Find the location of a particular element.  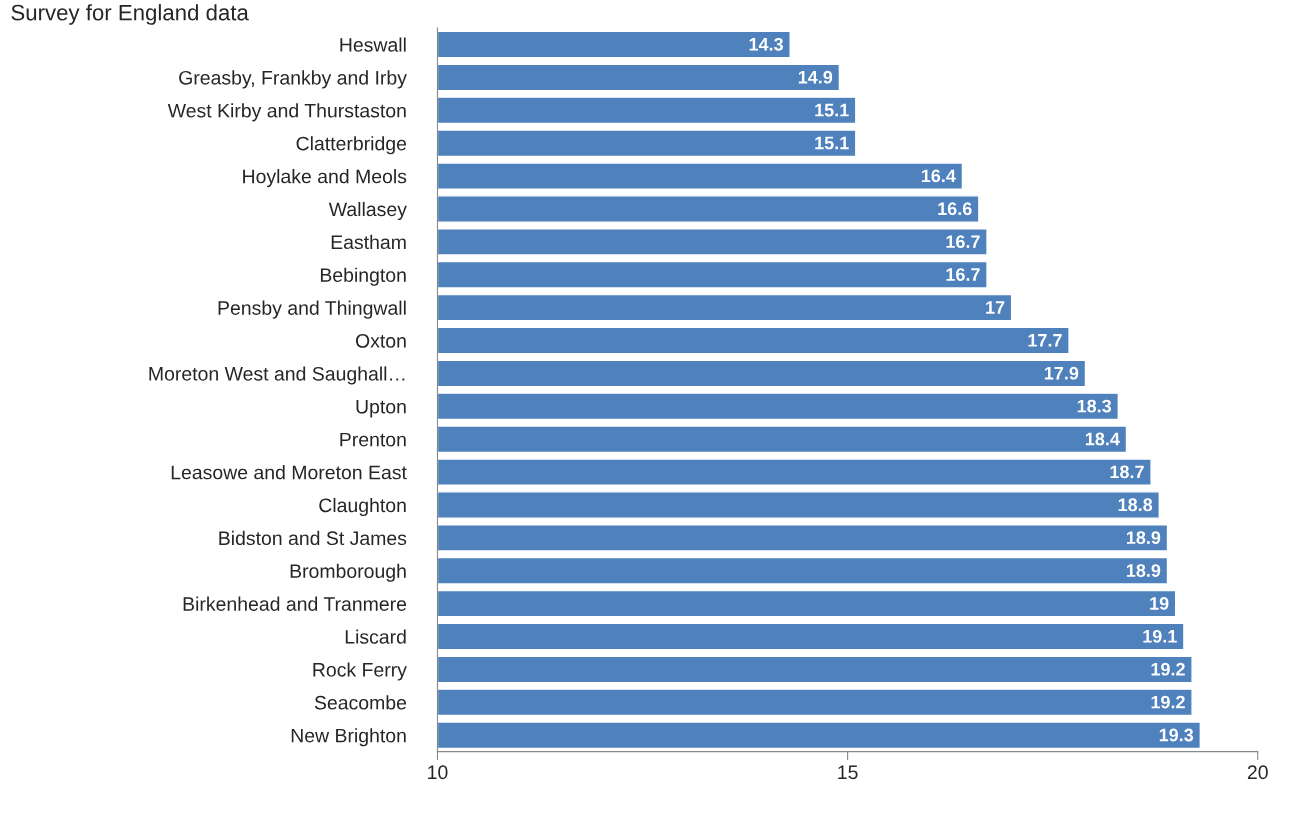

y-tick-label: Leasowe and Moreton East is located at coordinates (289, 472).